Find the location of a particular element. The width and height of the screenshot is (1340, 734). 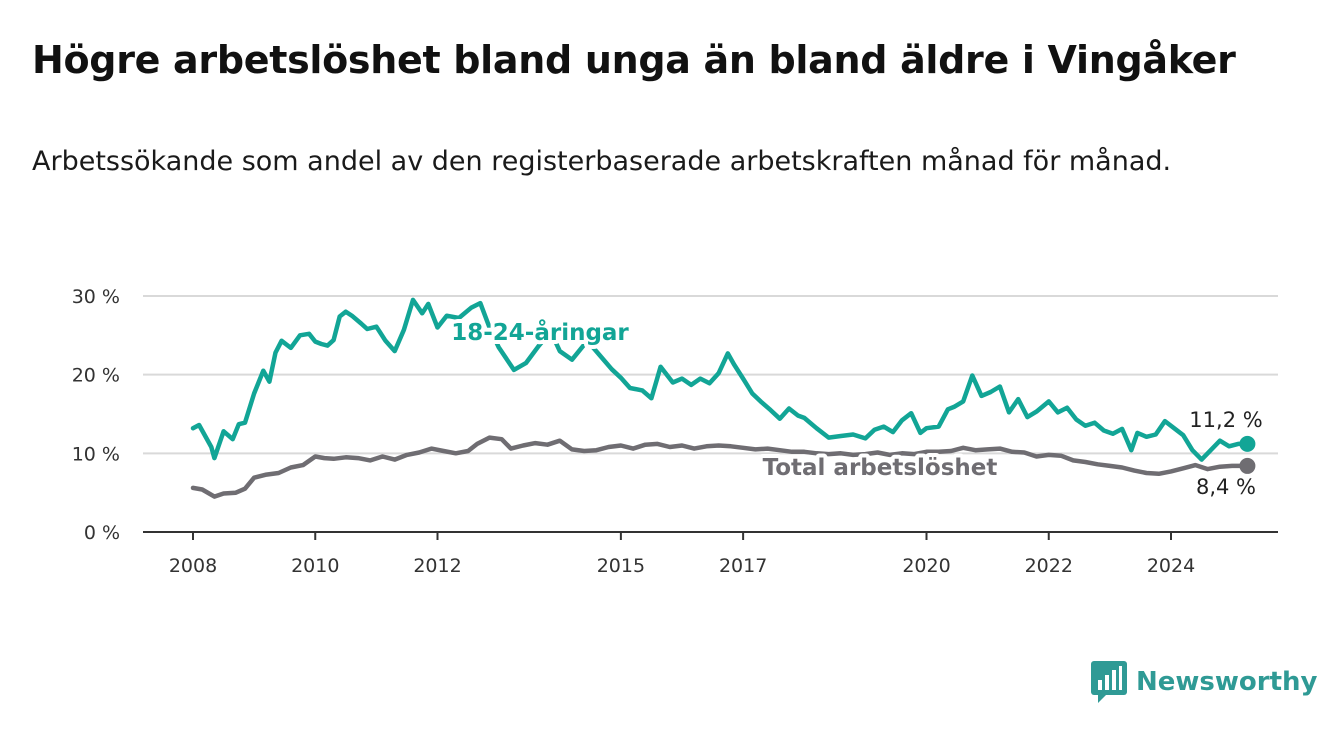

x-tick-label: 2024 is located at coordinates (1171, 566).